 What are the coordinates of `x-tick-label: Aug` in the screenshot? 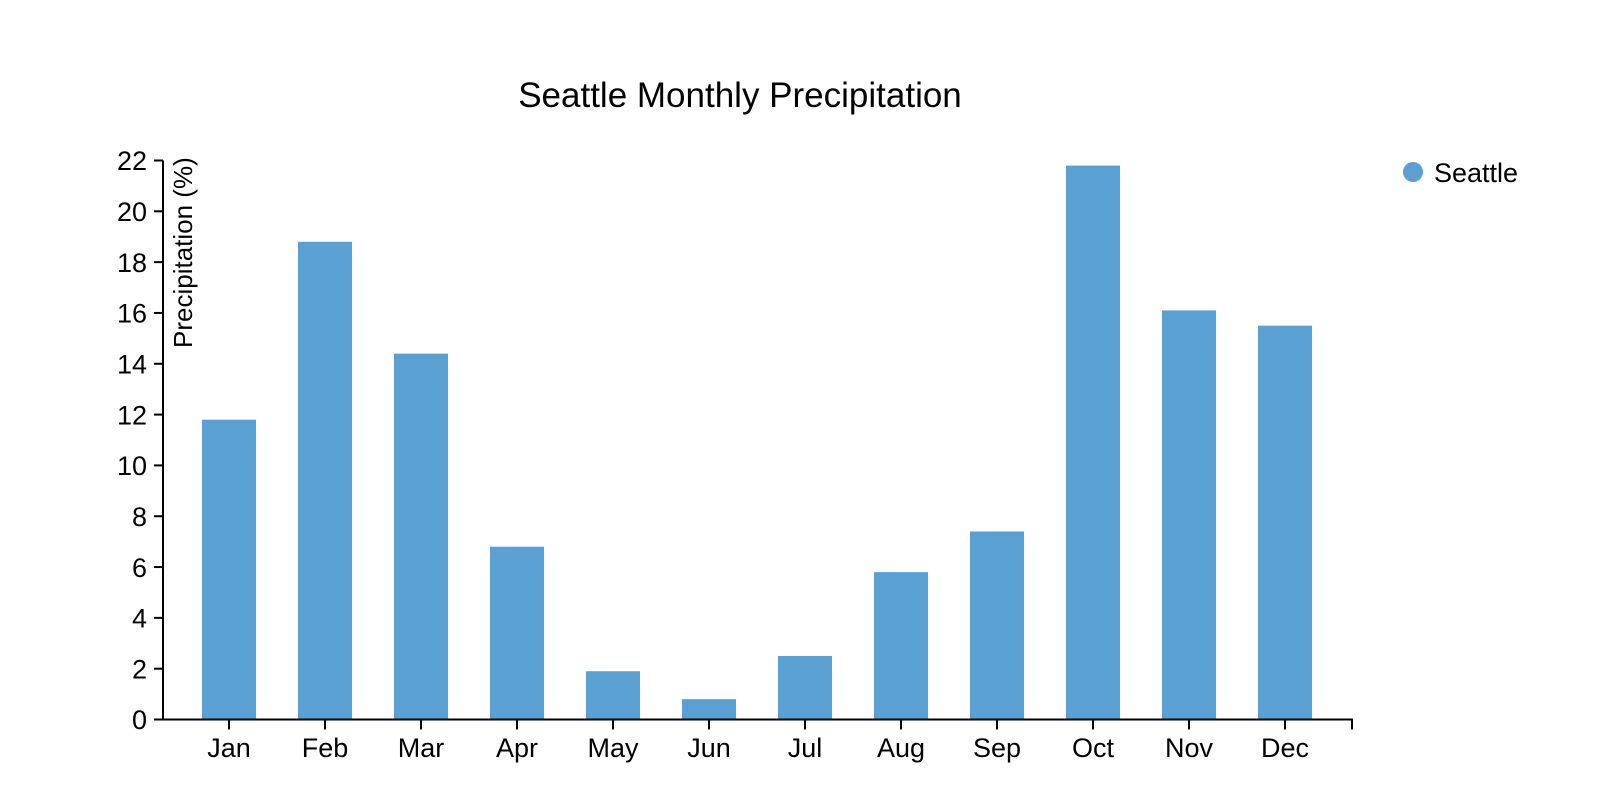 It's located at (901, 748).